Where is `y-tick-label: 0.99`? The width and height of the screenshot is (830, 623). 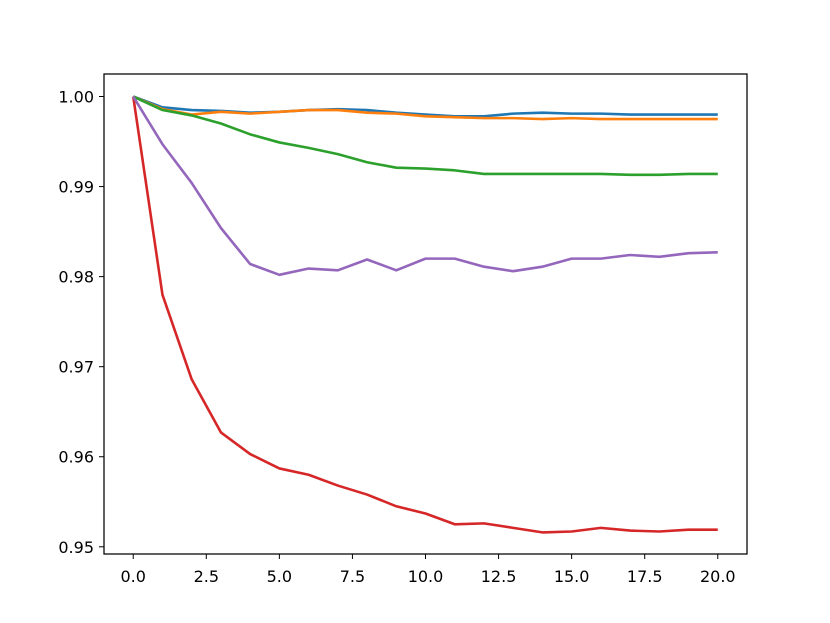 y-tick-label: 0.99 is located at coordinates (76, 187).